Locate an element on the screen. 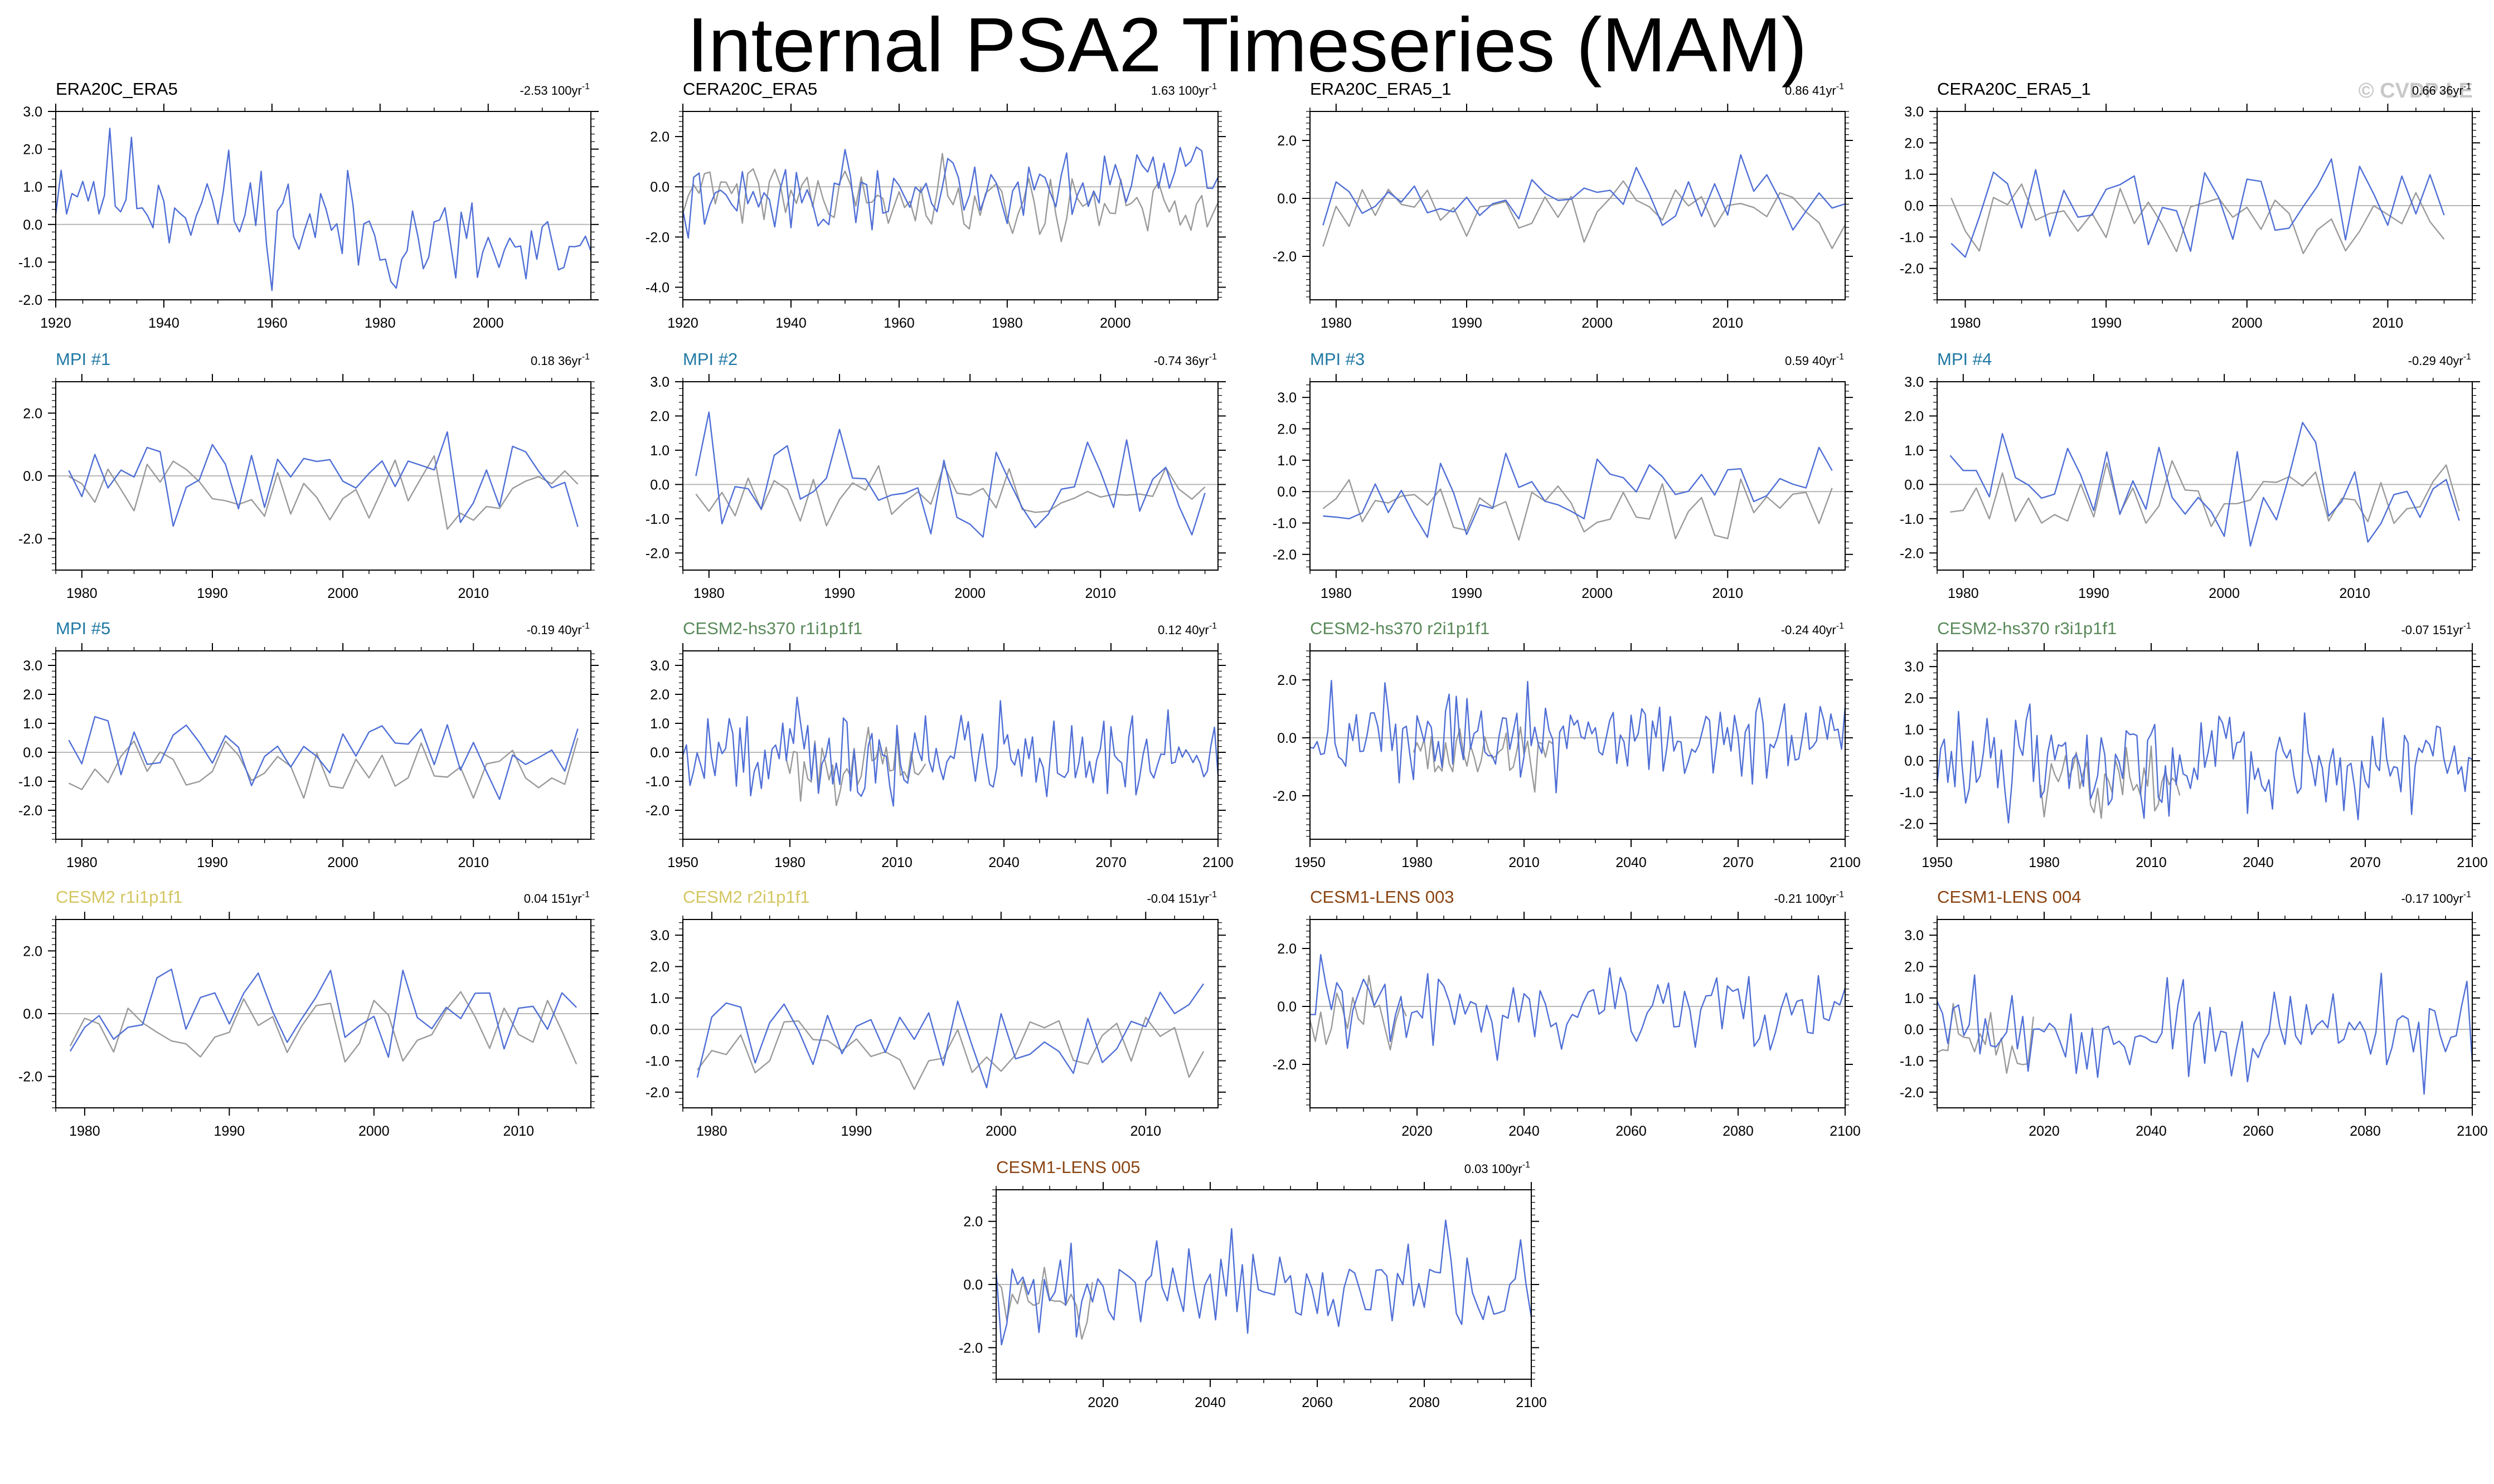 The width and height of the screenshot is (2494, 1484). x-tick-label: 1920 is located at coordinates (682, 323).